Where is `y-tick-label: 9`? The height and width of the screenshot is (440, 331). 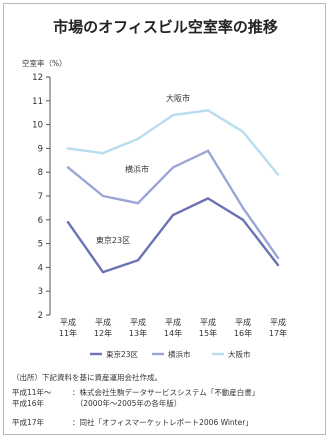
y-tick-label: 9 is located at coordinates (40, 149).